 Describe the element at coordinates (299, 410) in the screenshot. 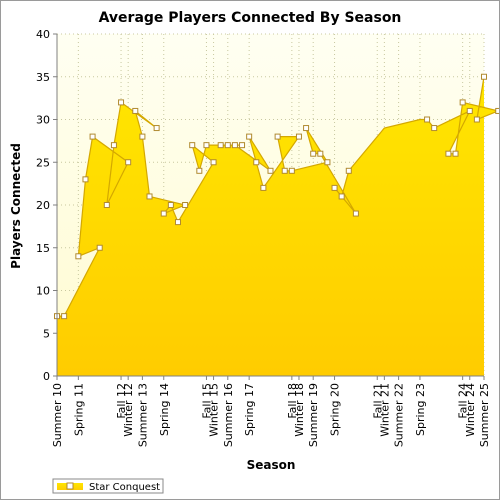

I see `x-tick-label: Winter 18` at that location.